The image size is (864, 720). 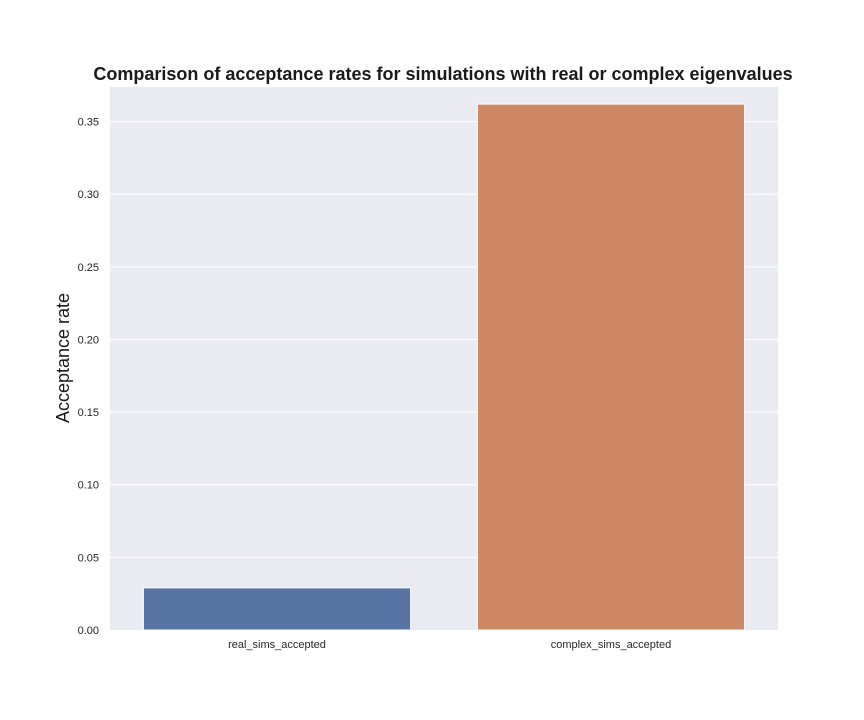 What do you see at coordinates (88, 413) in the screenshot?
I see `y-tick-label: 0.15` at bounding box center [88, 413].